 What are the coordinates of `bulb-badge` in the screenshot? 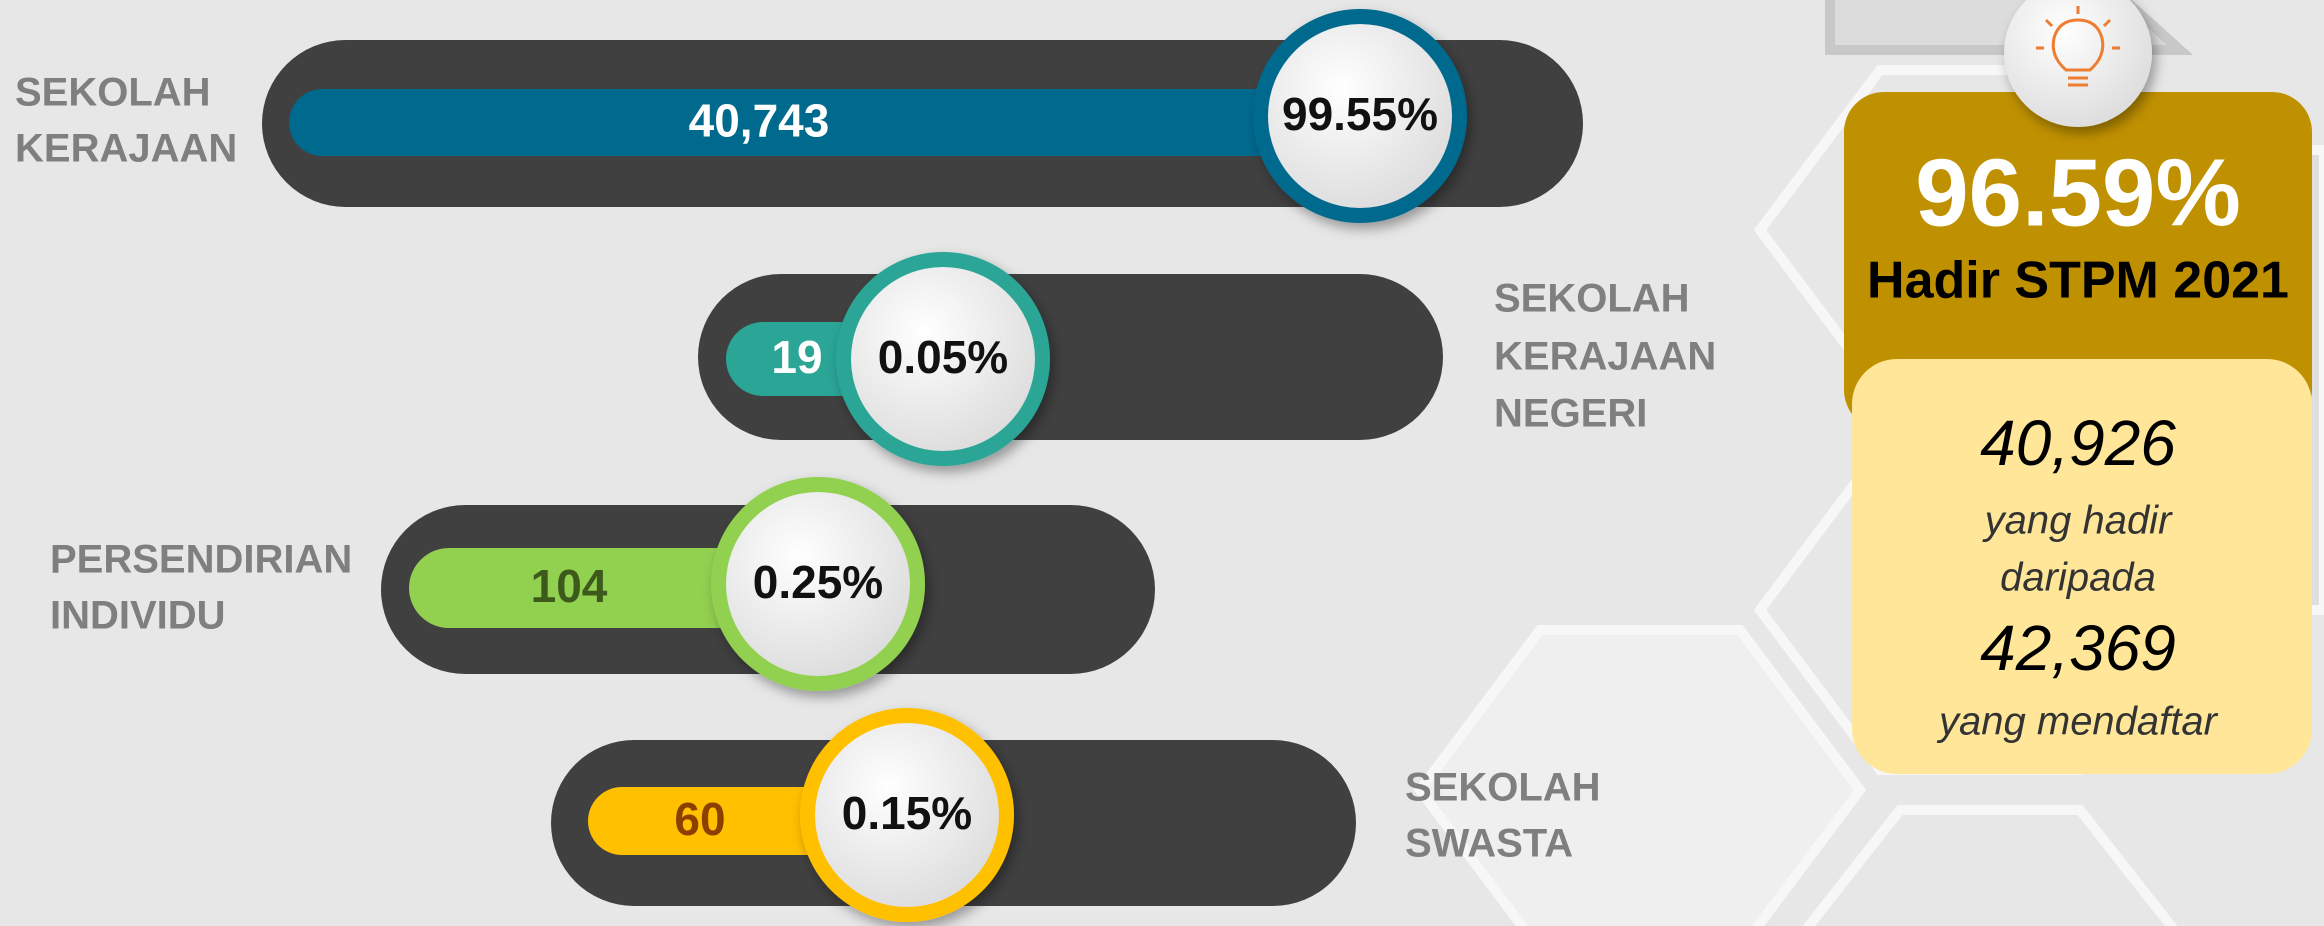 It's located at (2078, 63).